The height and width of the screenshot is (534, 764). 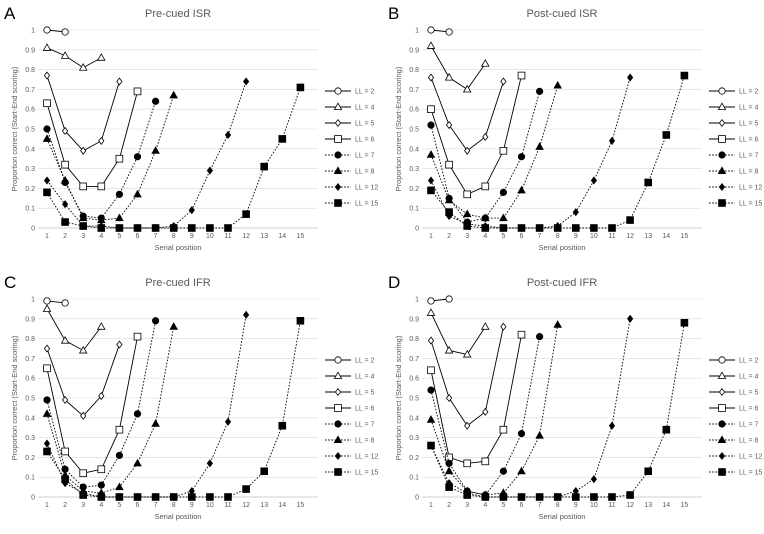 What do you see at coordinates (366, 473) in the screenshot?
I see `legend-label: LL = 15` at bounding box center [366, 473].